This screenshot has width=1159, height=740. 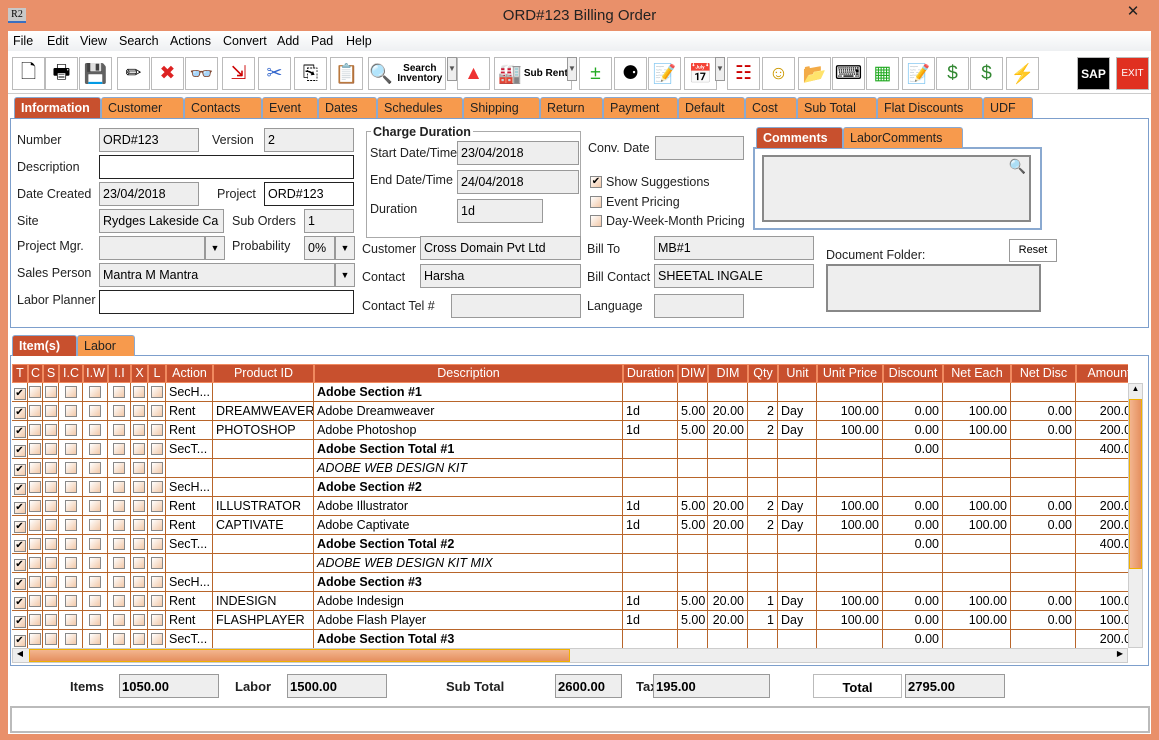 I want to click on table-cell-ndisc, so click(x=1043, y=468).